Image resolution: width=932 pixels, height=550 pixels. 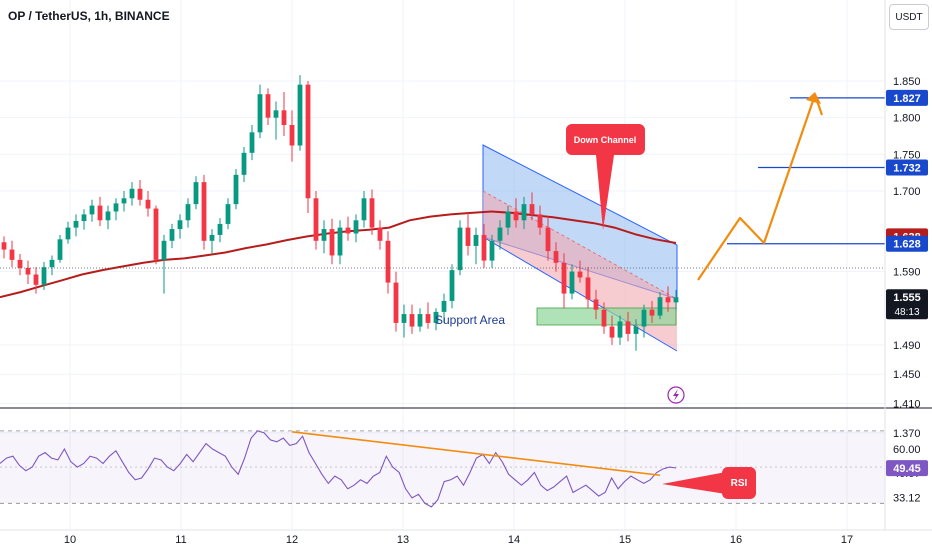 I want to click on price-label-text: 1.827, so click(x=907, y=99).